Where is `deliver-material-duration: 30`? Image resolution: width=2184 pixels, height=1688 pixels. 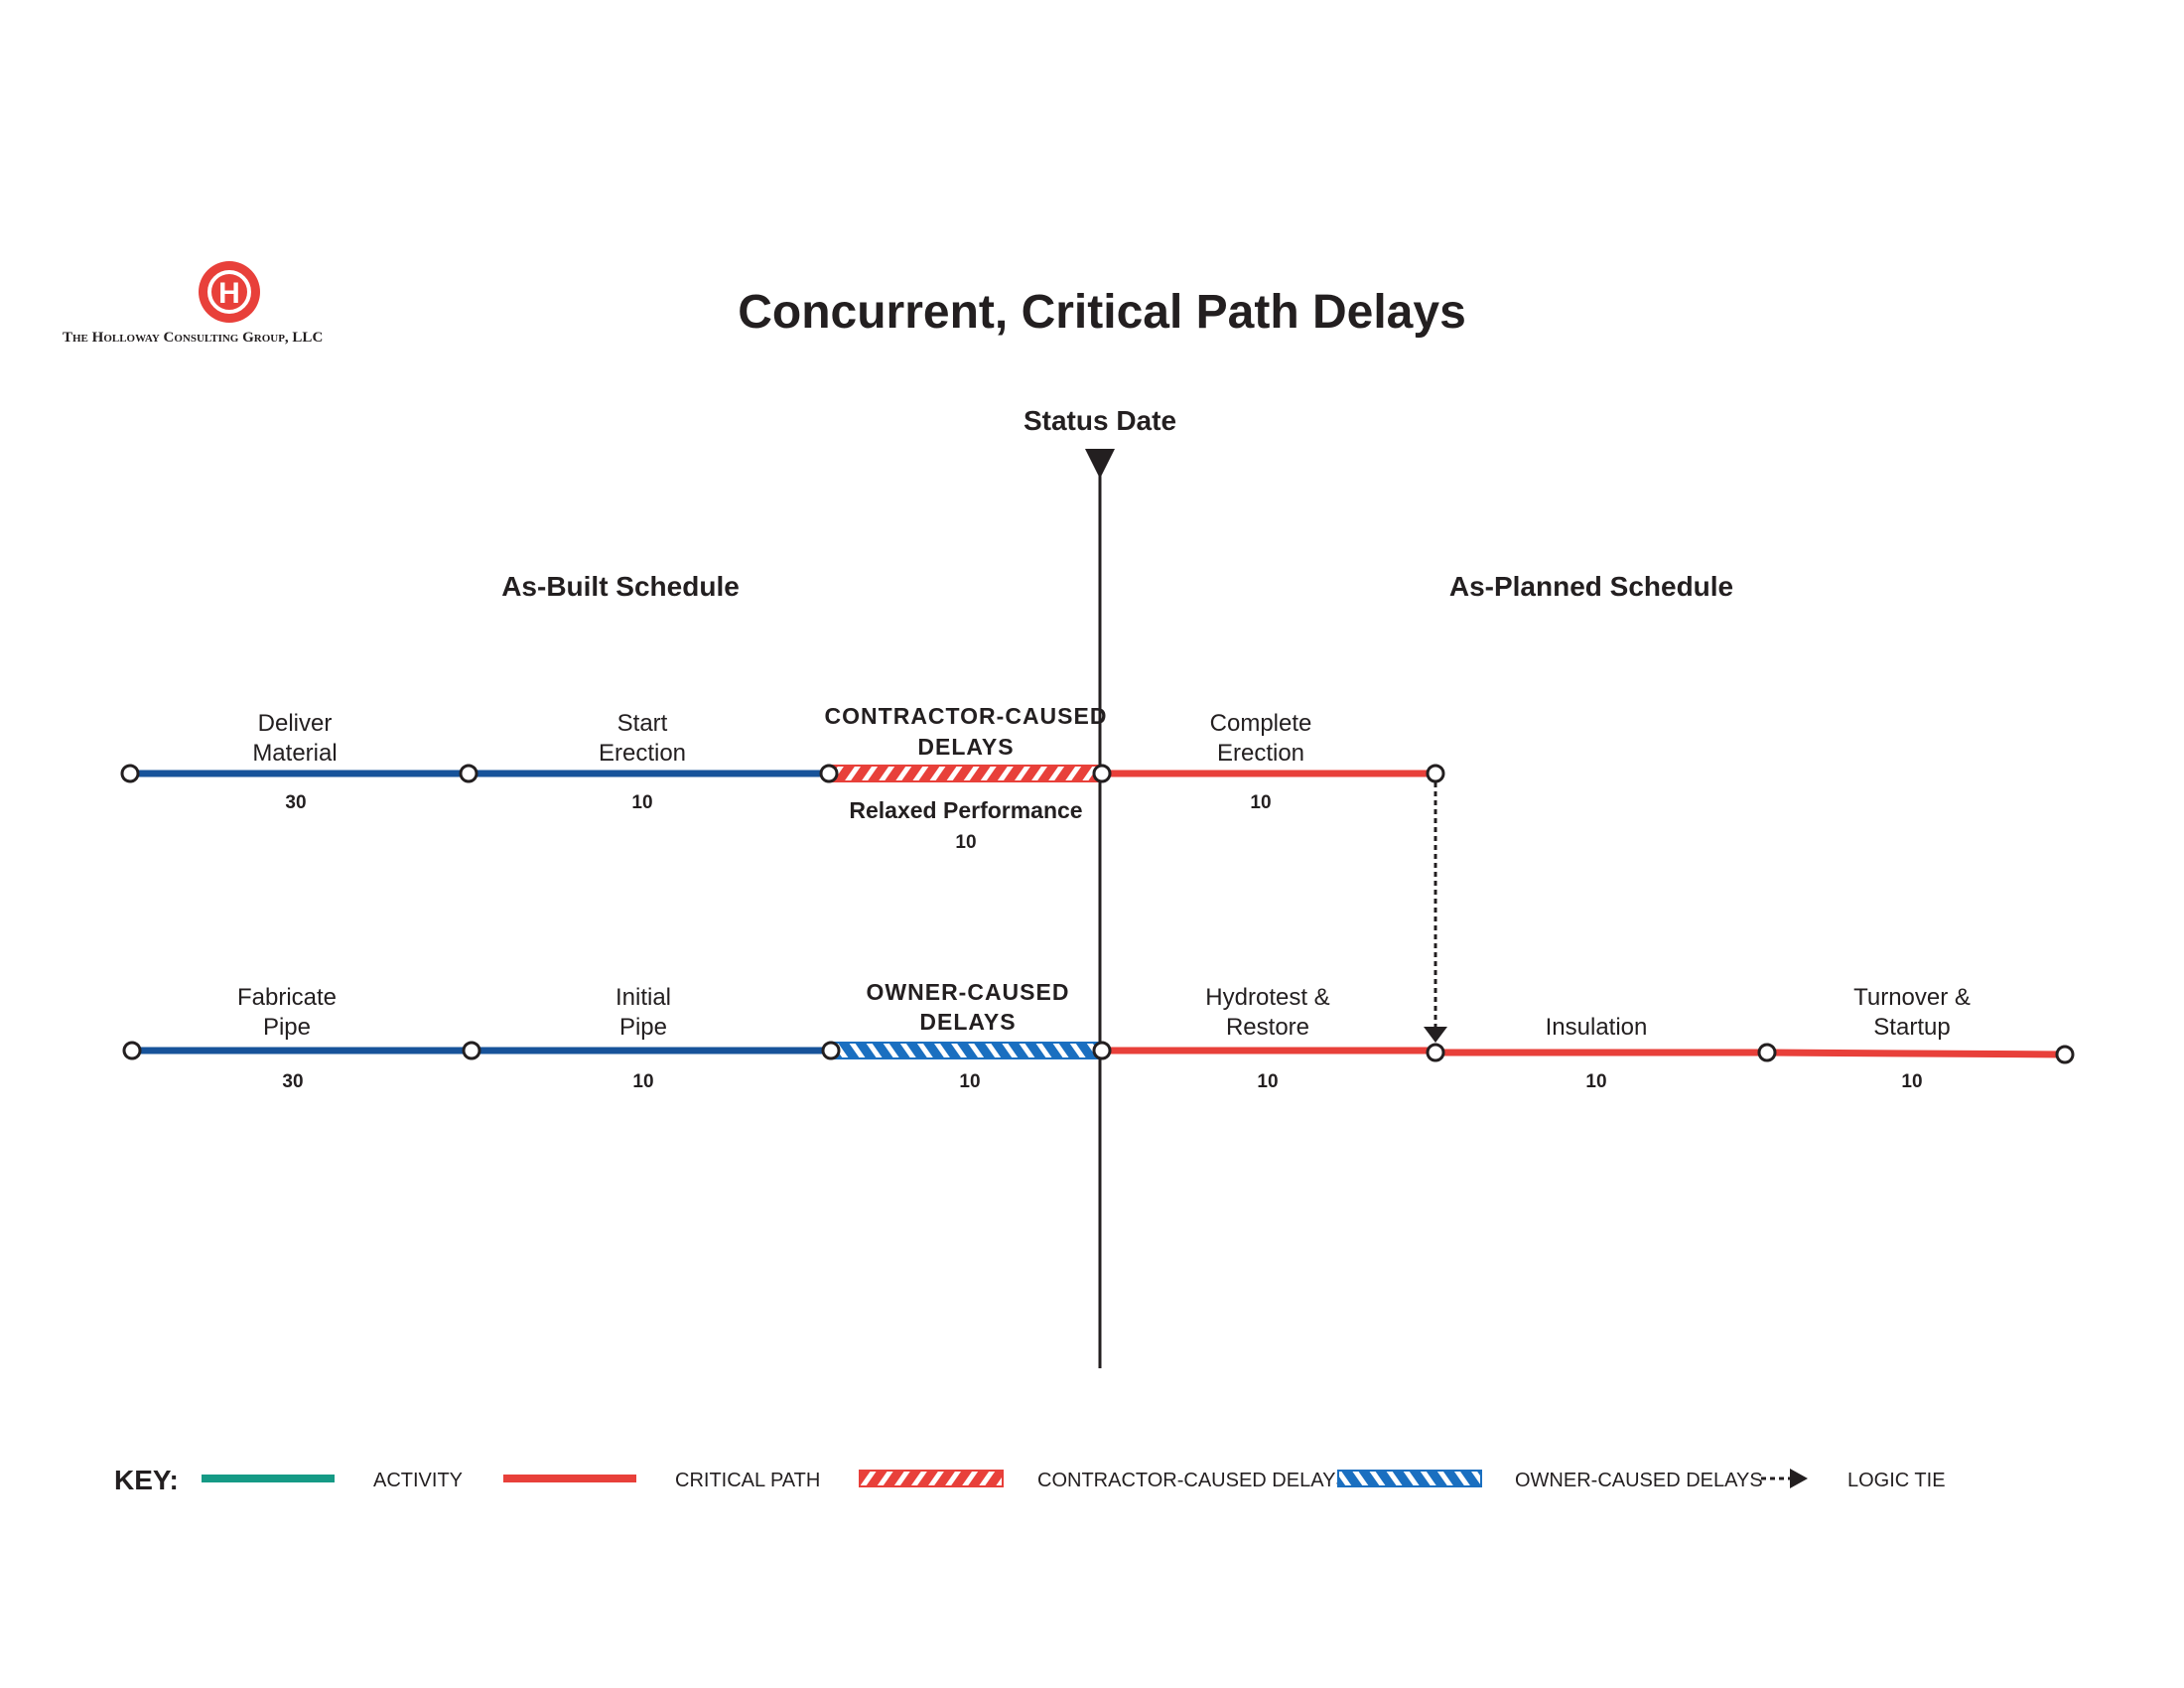
deliver-material-duration: 30 is located at coordinates (295, 802).